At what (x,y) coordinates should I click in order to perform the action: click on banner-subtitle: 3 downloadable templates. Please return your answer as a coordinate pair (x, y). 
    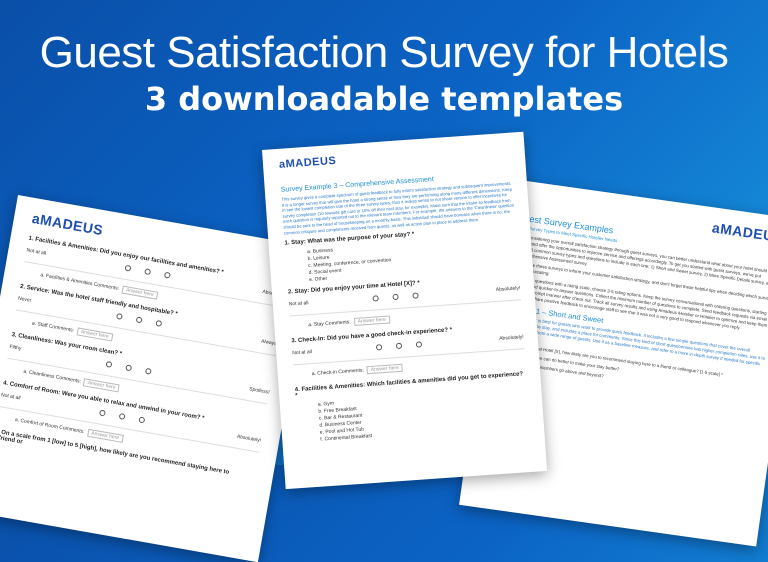
    Looking at the image, I should click on (384, 99).